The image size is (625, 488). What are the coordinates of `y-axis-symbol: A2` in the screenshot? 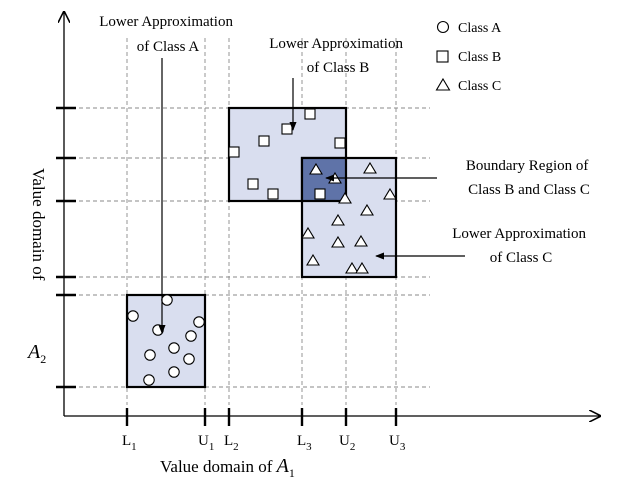 It's located at (36, 353).